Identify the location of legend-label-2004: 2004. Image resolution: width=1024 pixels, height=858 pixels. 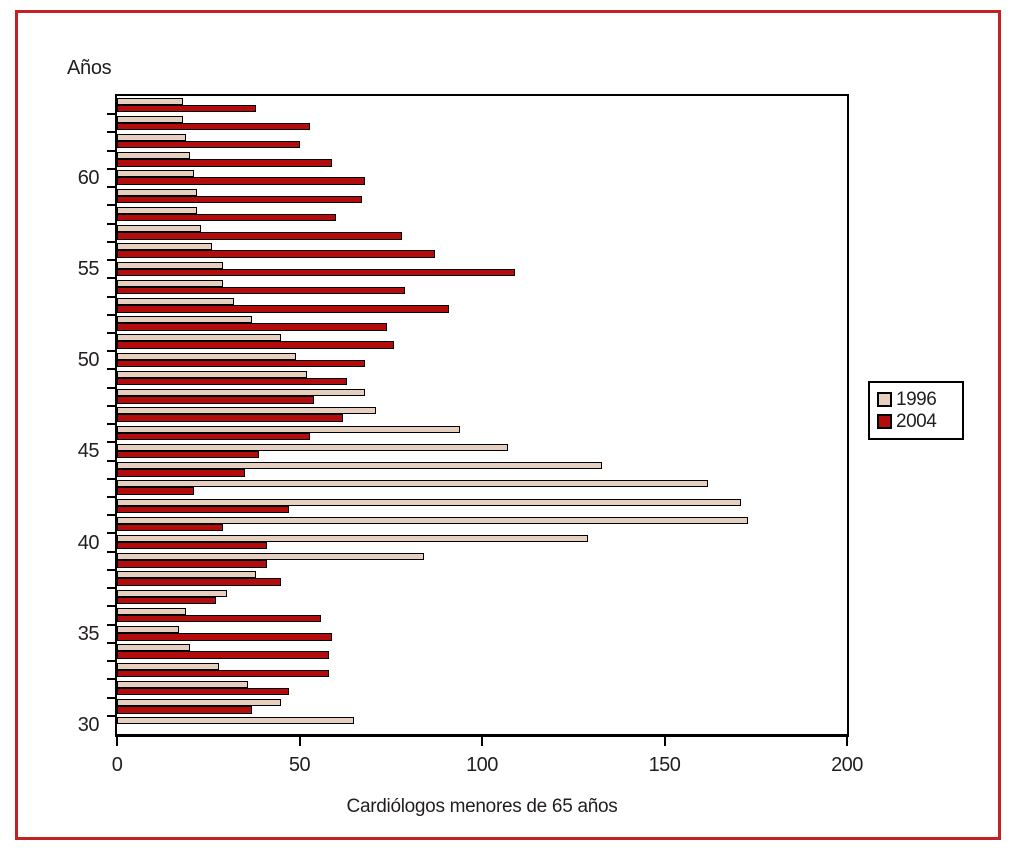
(916, 421).